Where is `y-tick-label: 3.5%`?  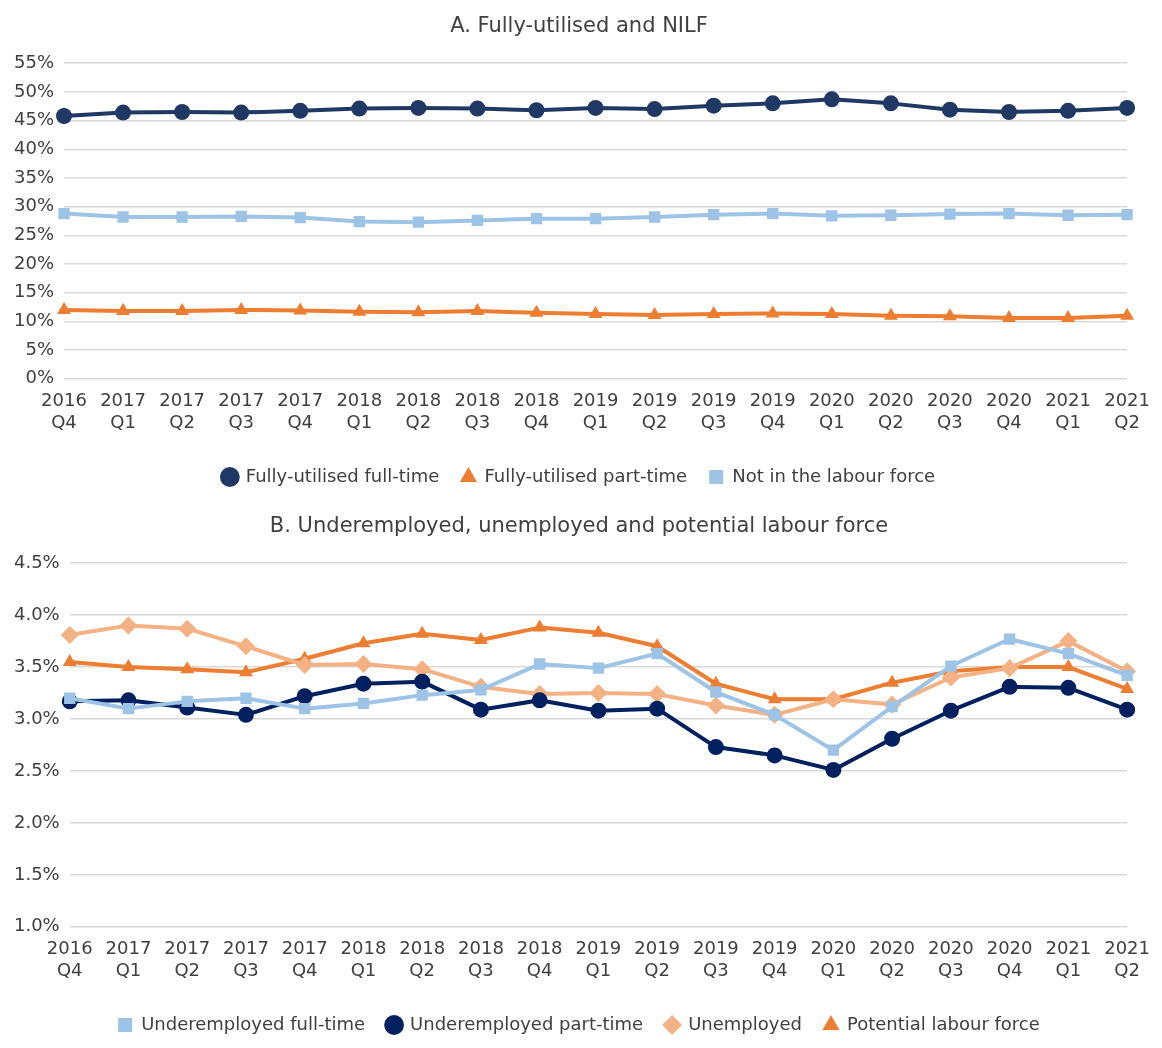 y-tick-label: 3.5% is located at coordinates (37, 665).